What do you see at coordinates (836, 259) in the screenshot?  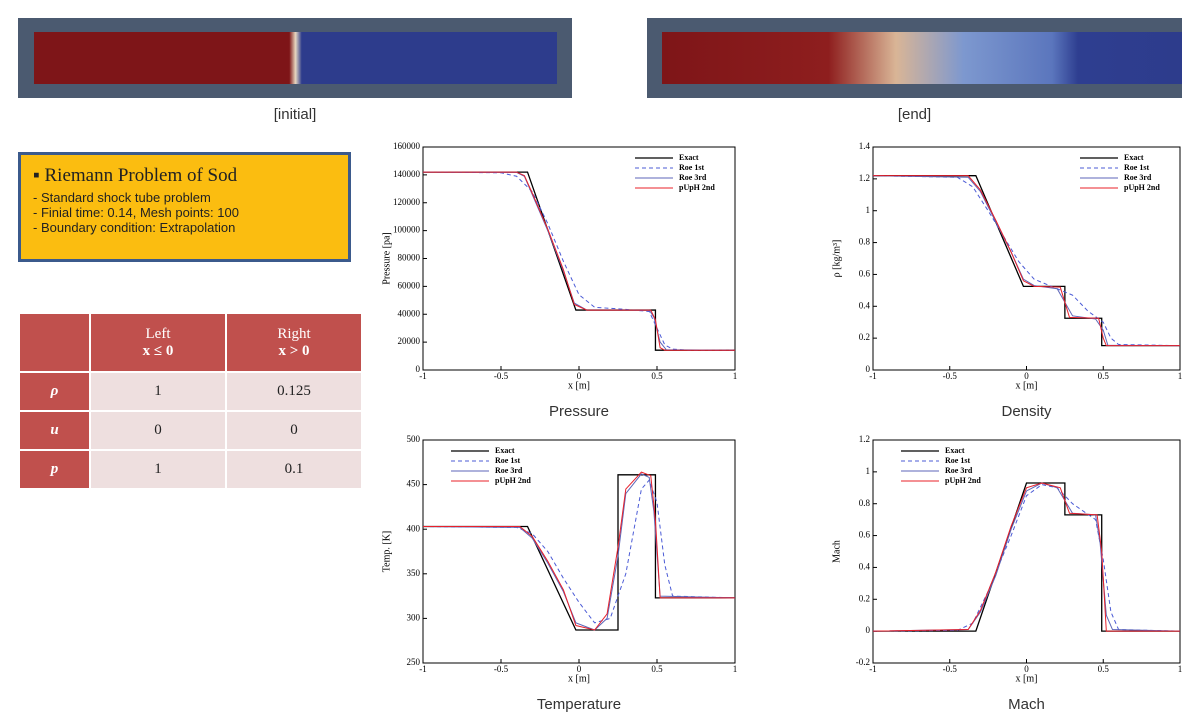 I see `y-axis-label: ρ [kg/m³]` at bounding box center [836, 259].